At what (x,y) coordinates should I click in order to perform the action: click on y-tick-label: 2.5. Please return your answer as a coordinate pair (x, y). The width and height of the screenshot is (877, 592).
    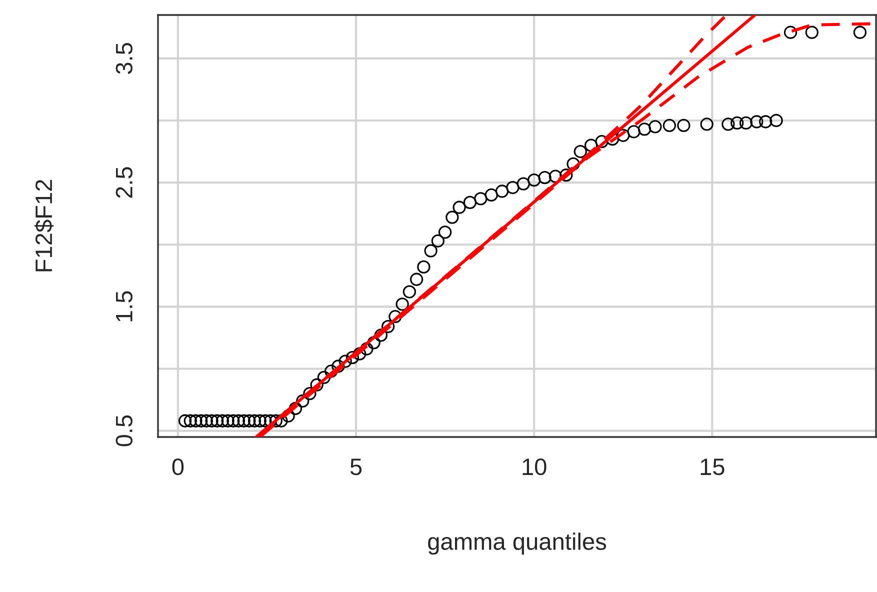
    Looking at the image, I should click on (124, 182).